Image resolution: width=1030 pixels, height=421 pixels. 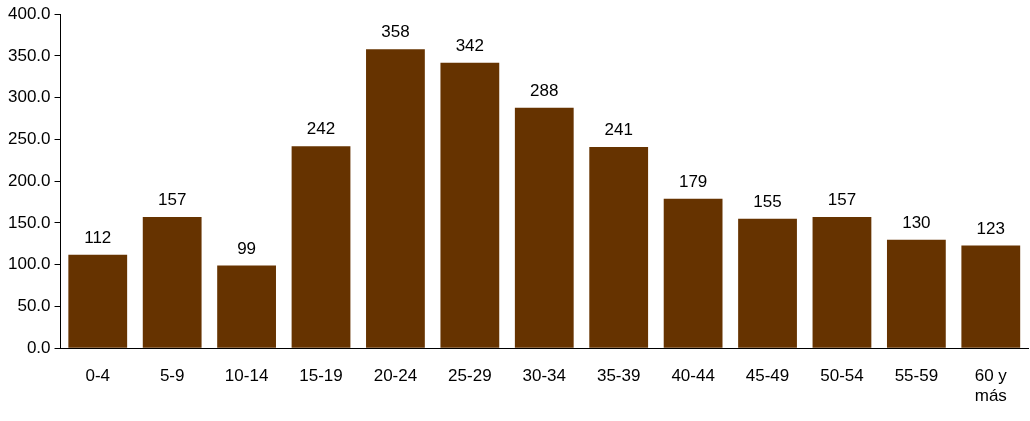 I want to click on x-tick-label: 45-49, so click(x=767, y=376).